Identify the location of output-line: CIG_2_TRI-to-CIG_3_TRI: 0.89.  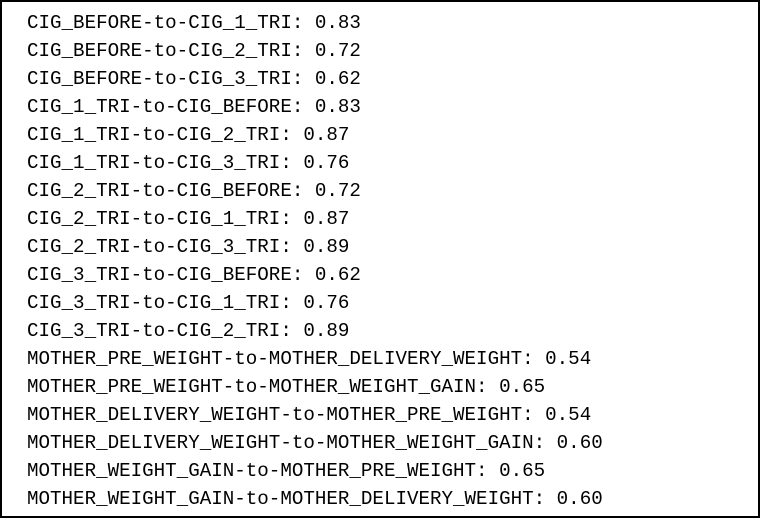
(188, 247).